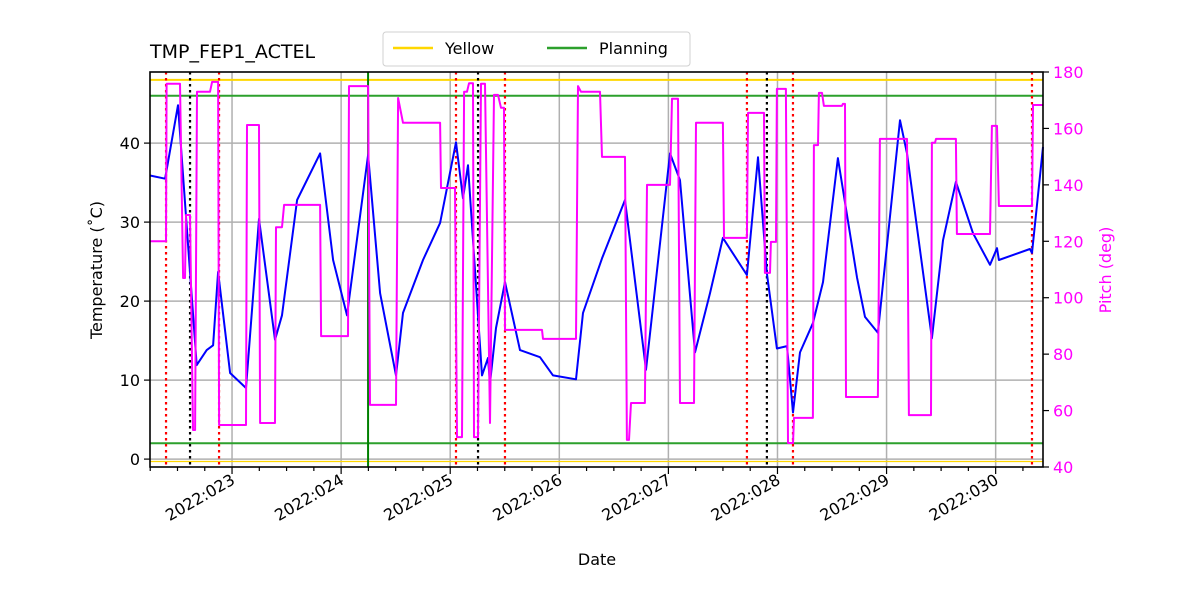  I want to click on y2-tick-label: 180, so click(1068, 72).